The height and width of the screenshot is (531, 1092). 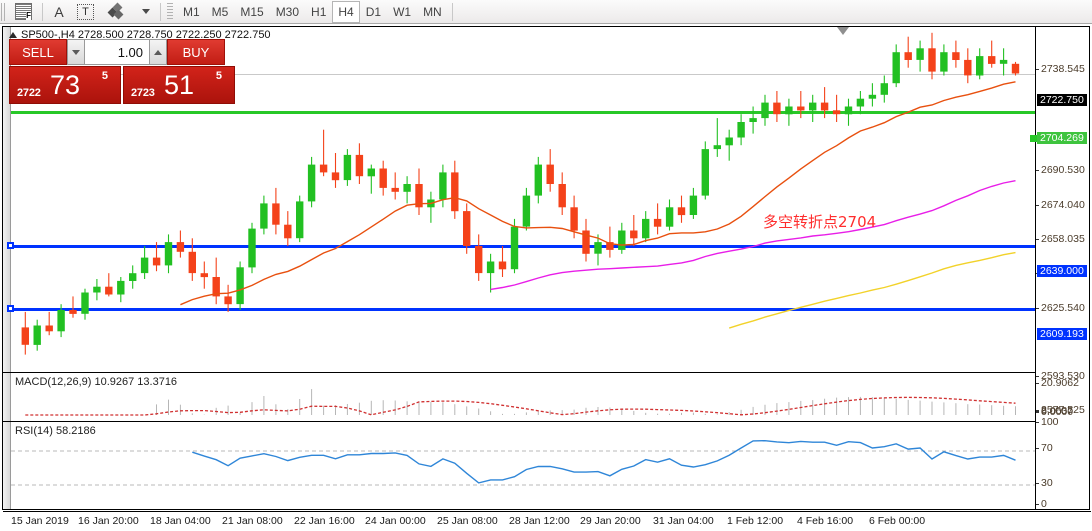 I want to click on timeframe-m5: M5, so click(x=220, y=12).